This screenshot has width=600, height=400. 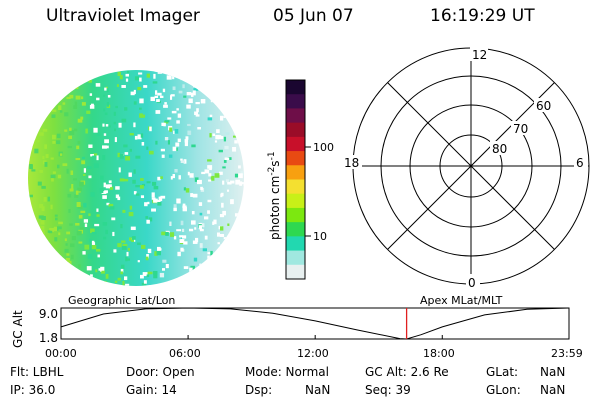 I want to click on mlt-label-18: 18, so click(x=351, y=163).